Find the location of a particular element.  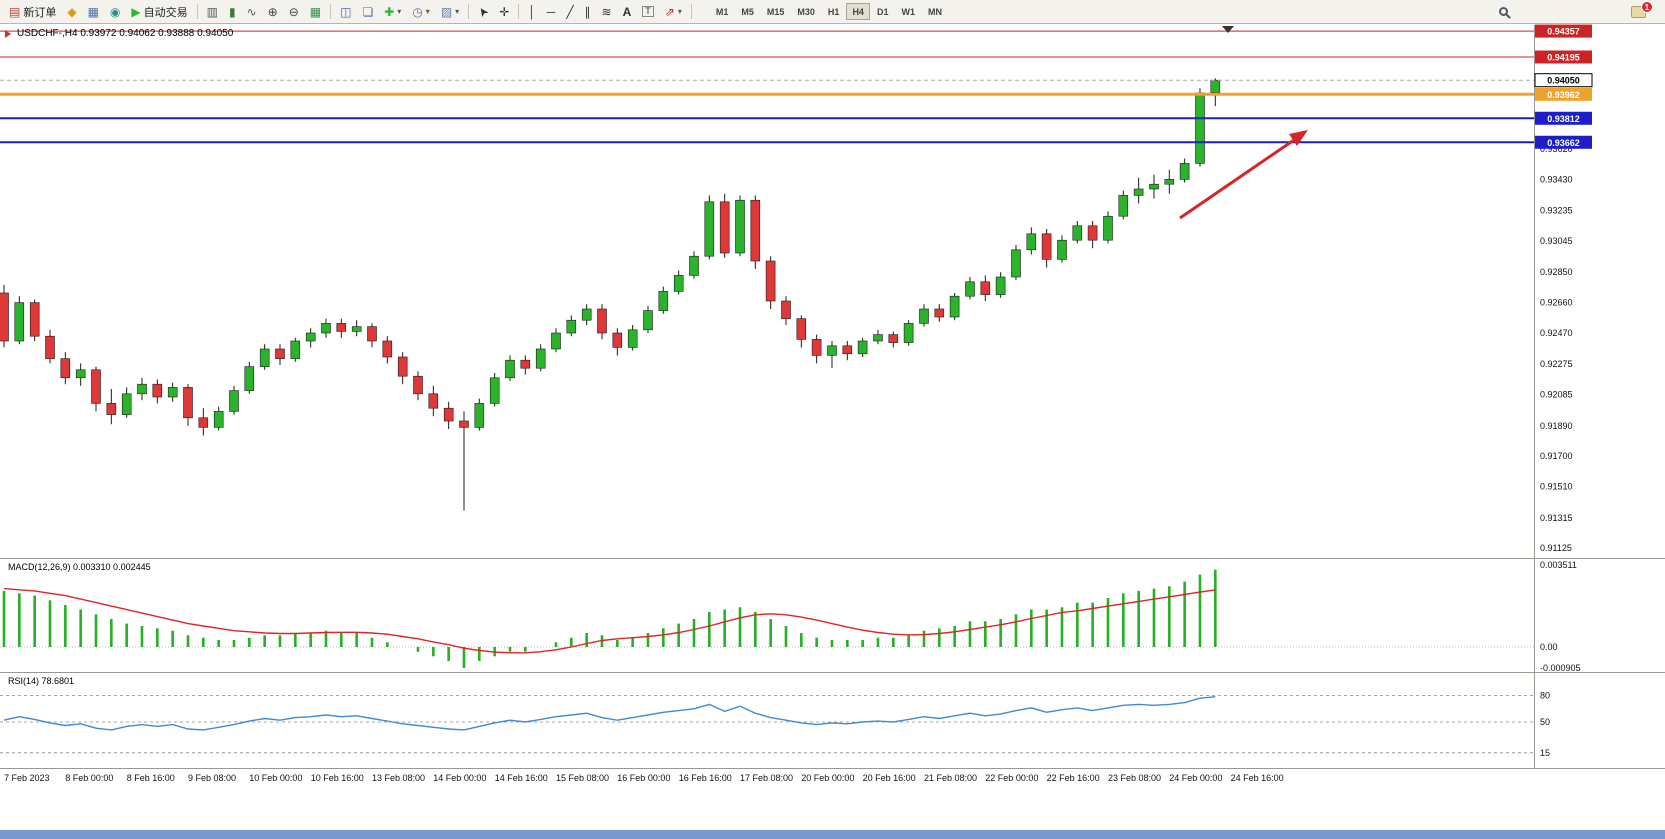

date-axis-label: 15 Feb 08:00 is located at coordinates (582, 778).